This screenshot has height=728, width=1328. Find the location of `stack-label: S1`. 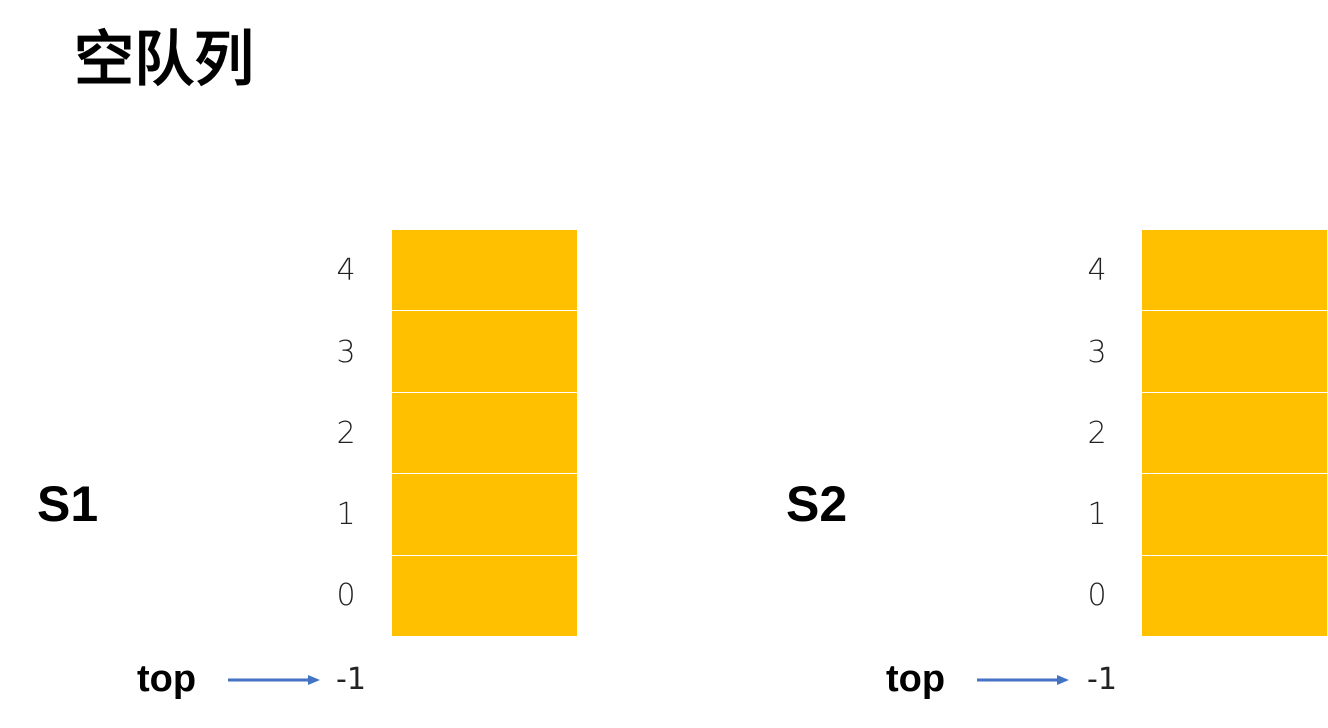

stack-label: S1 is located at coordinates (68, 504).